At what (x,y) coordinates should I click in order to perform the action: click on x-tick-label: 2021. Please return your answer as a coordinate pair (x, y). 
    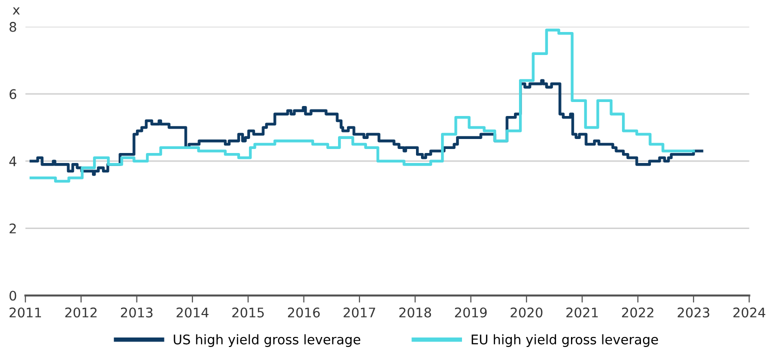
    Looking at the image, I should click on (582, 313).